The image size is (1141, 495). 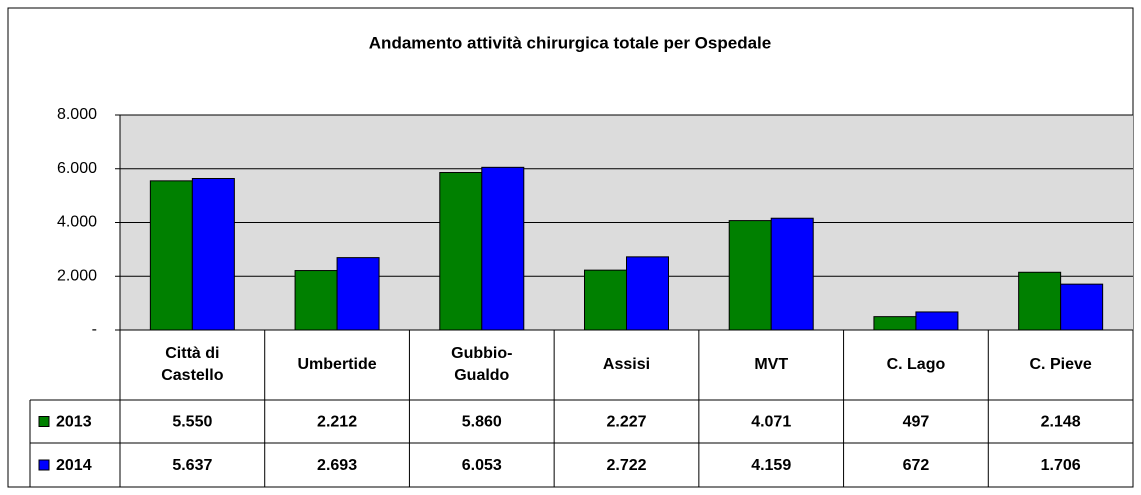 What do you see at coordinates (916, 364) in the screenshot?
I see `x-tick-label: C. Lago` at bounding box center [916, 364].